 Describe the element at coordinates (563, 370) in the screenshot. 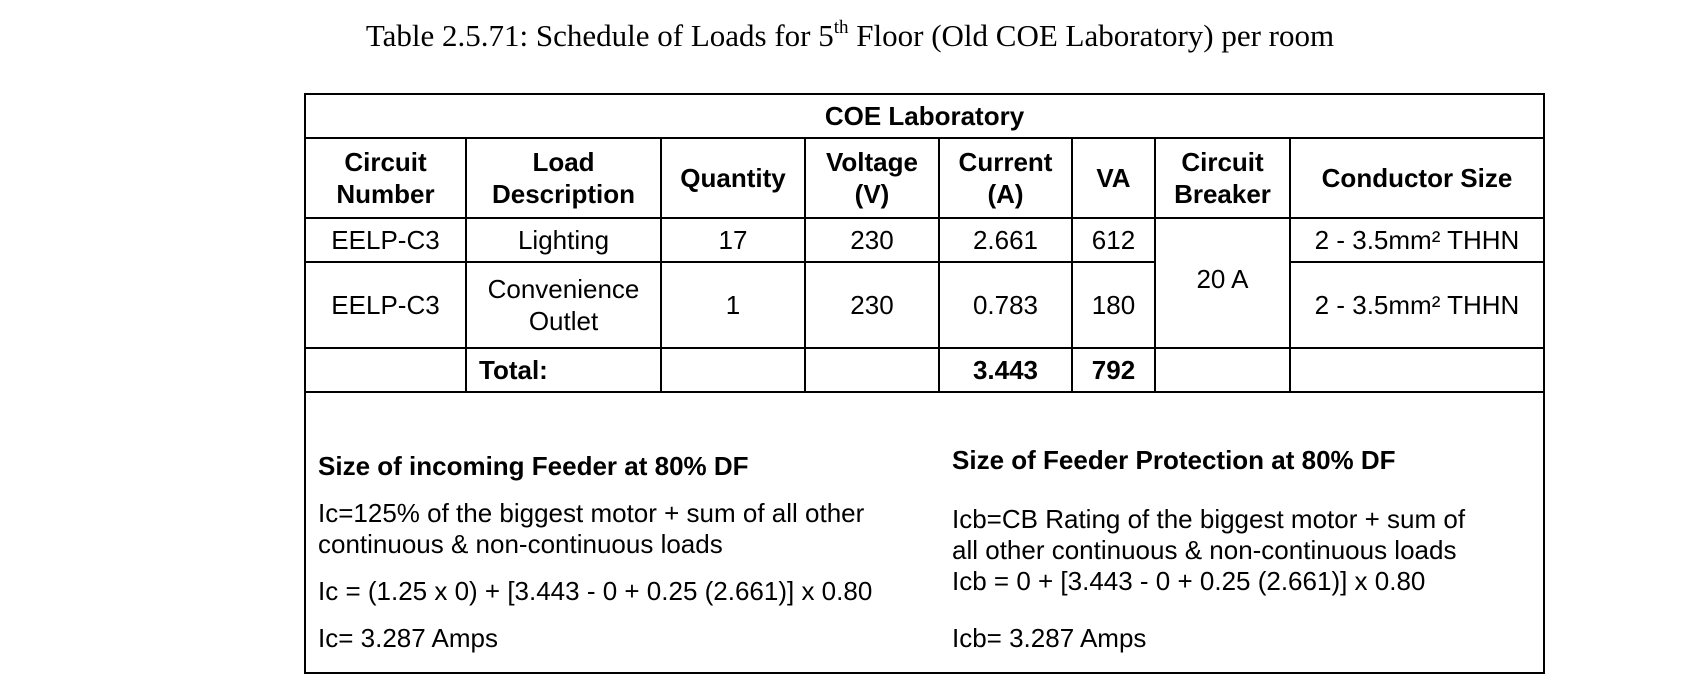

I see `total-label: Total:` at that location.